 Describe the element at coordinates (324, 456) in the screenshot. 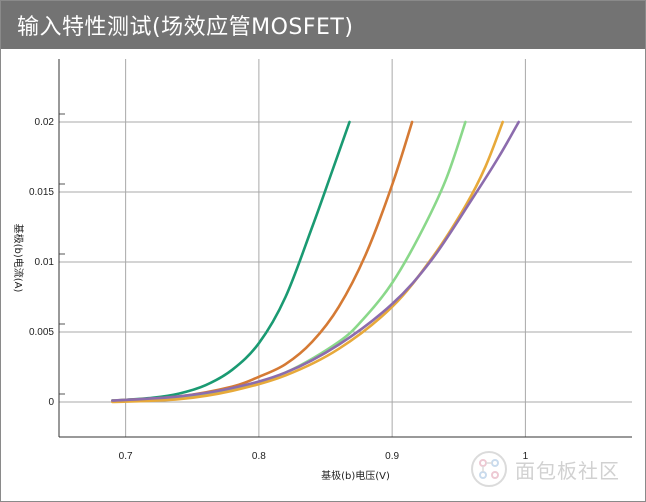

I see `x-axis-ticks: 0.7 0.8 0.9 1` at that location.